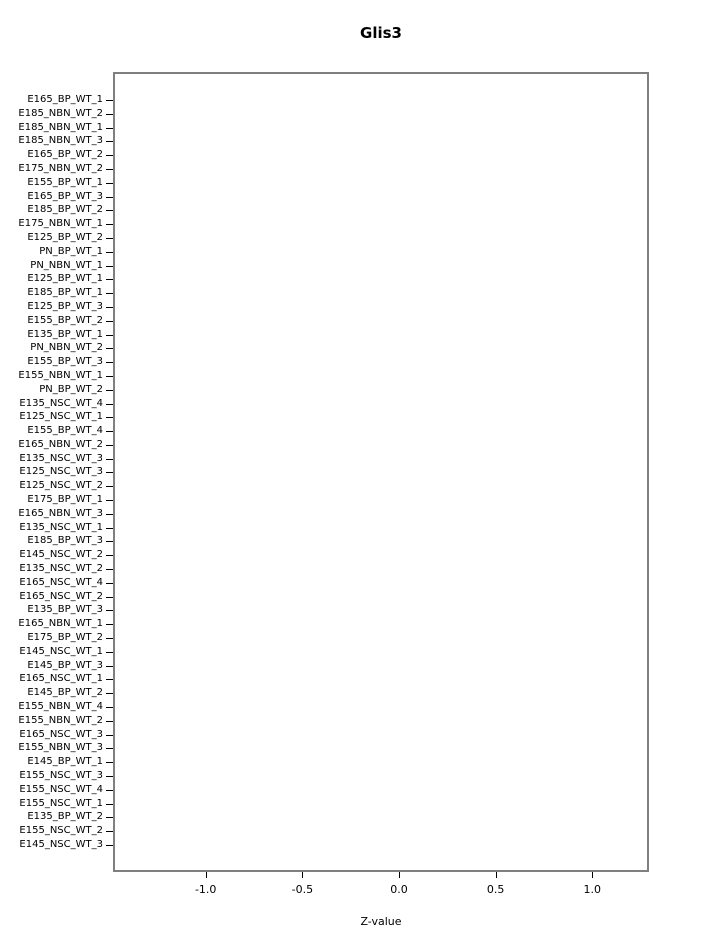  Describe the element at coordinates (61, 789) in the screenshot. I see `category-label: E155_NSC_WT_4` at that location.